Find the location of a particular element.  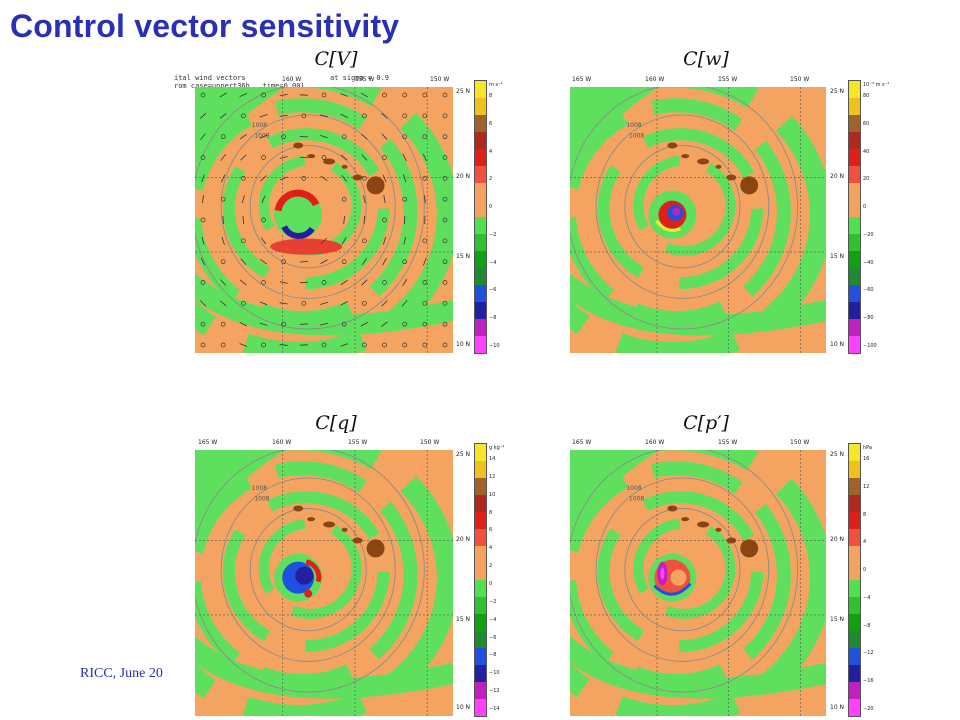

colorbar is located at coordinates (854, 580).